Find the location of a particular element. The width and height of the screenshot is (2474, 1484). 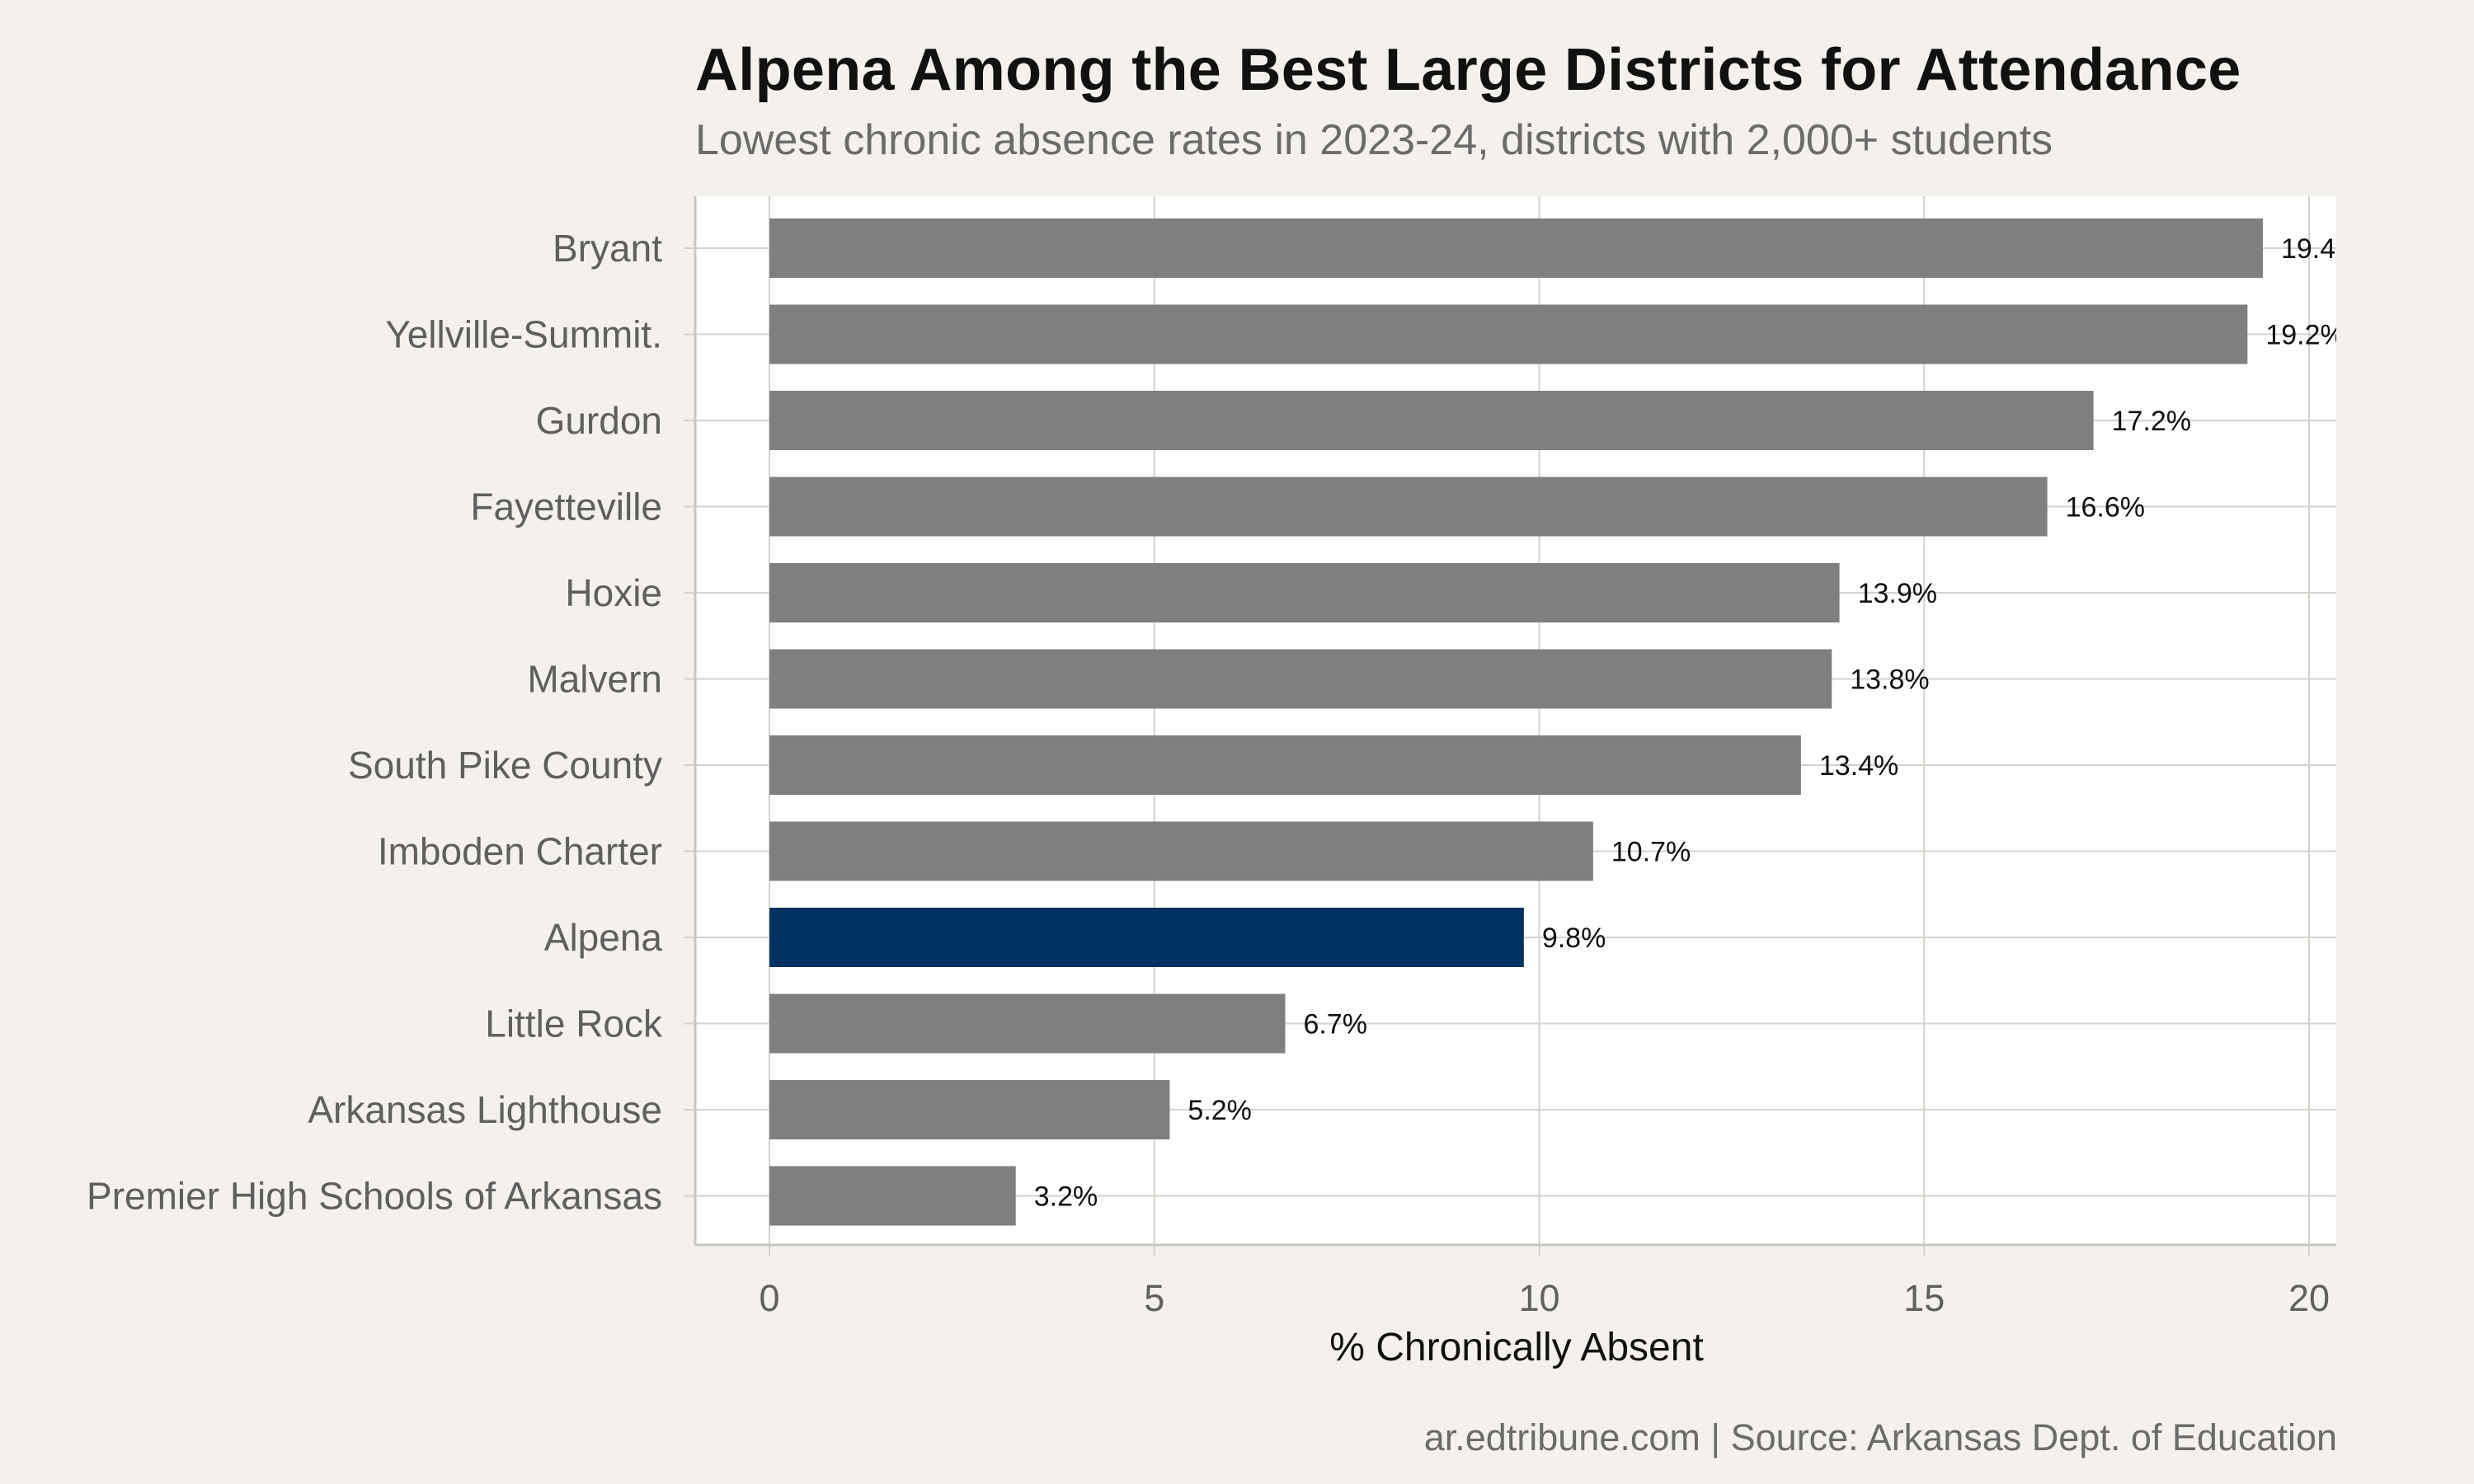

category-label: Alpena is located at coordinates (603, 937).